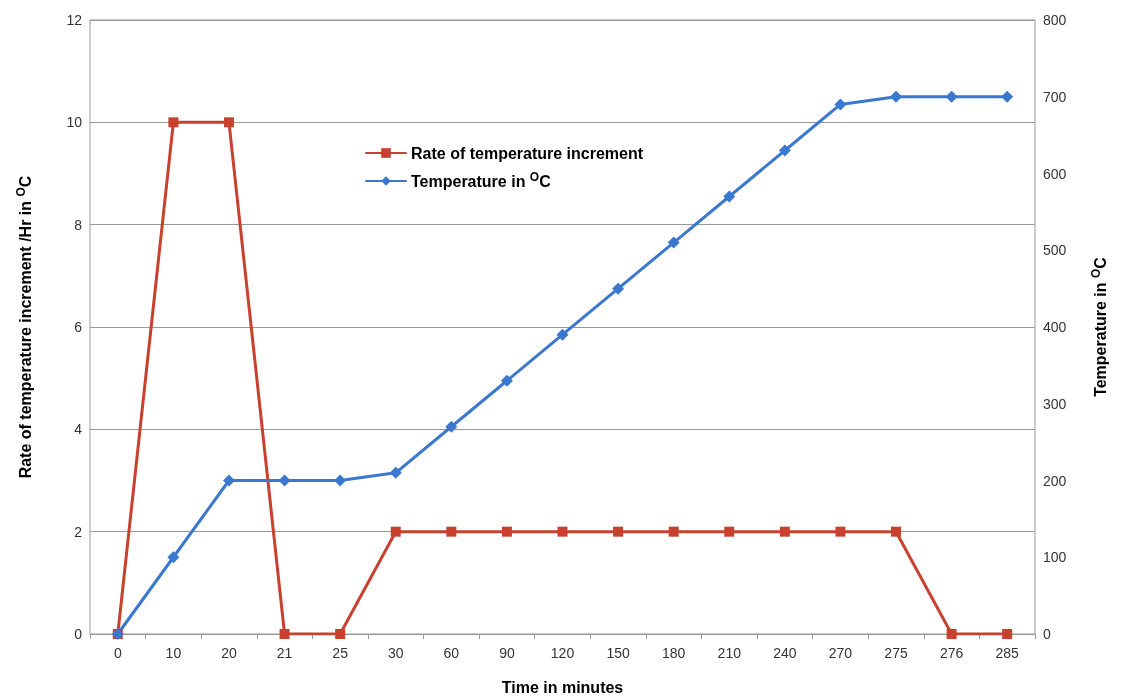  What do you see at coordinates (284, 653) in the screenshot?
I see `x-tick-label: 21` at bounding box center [284, 653].